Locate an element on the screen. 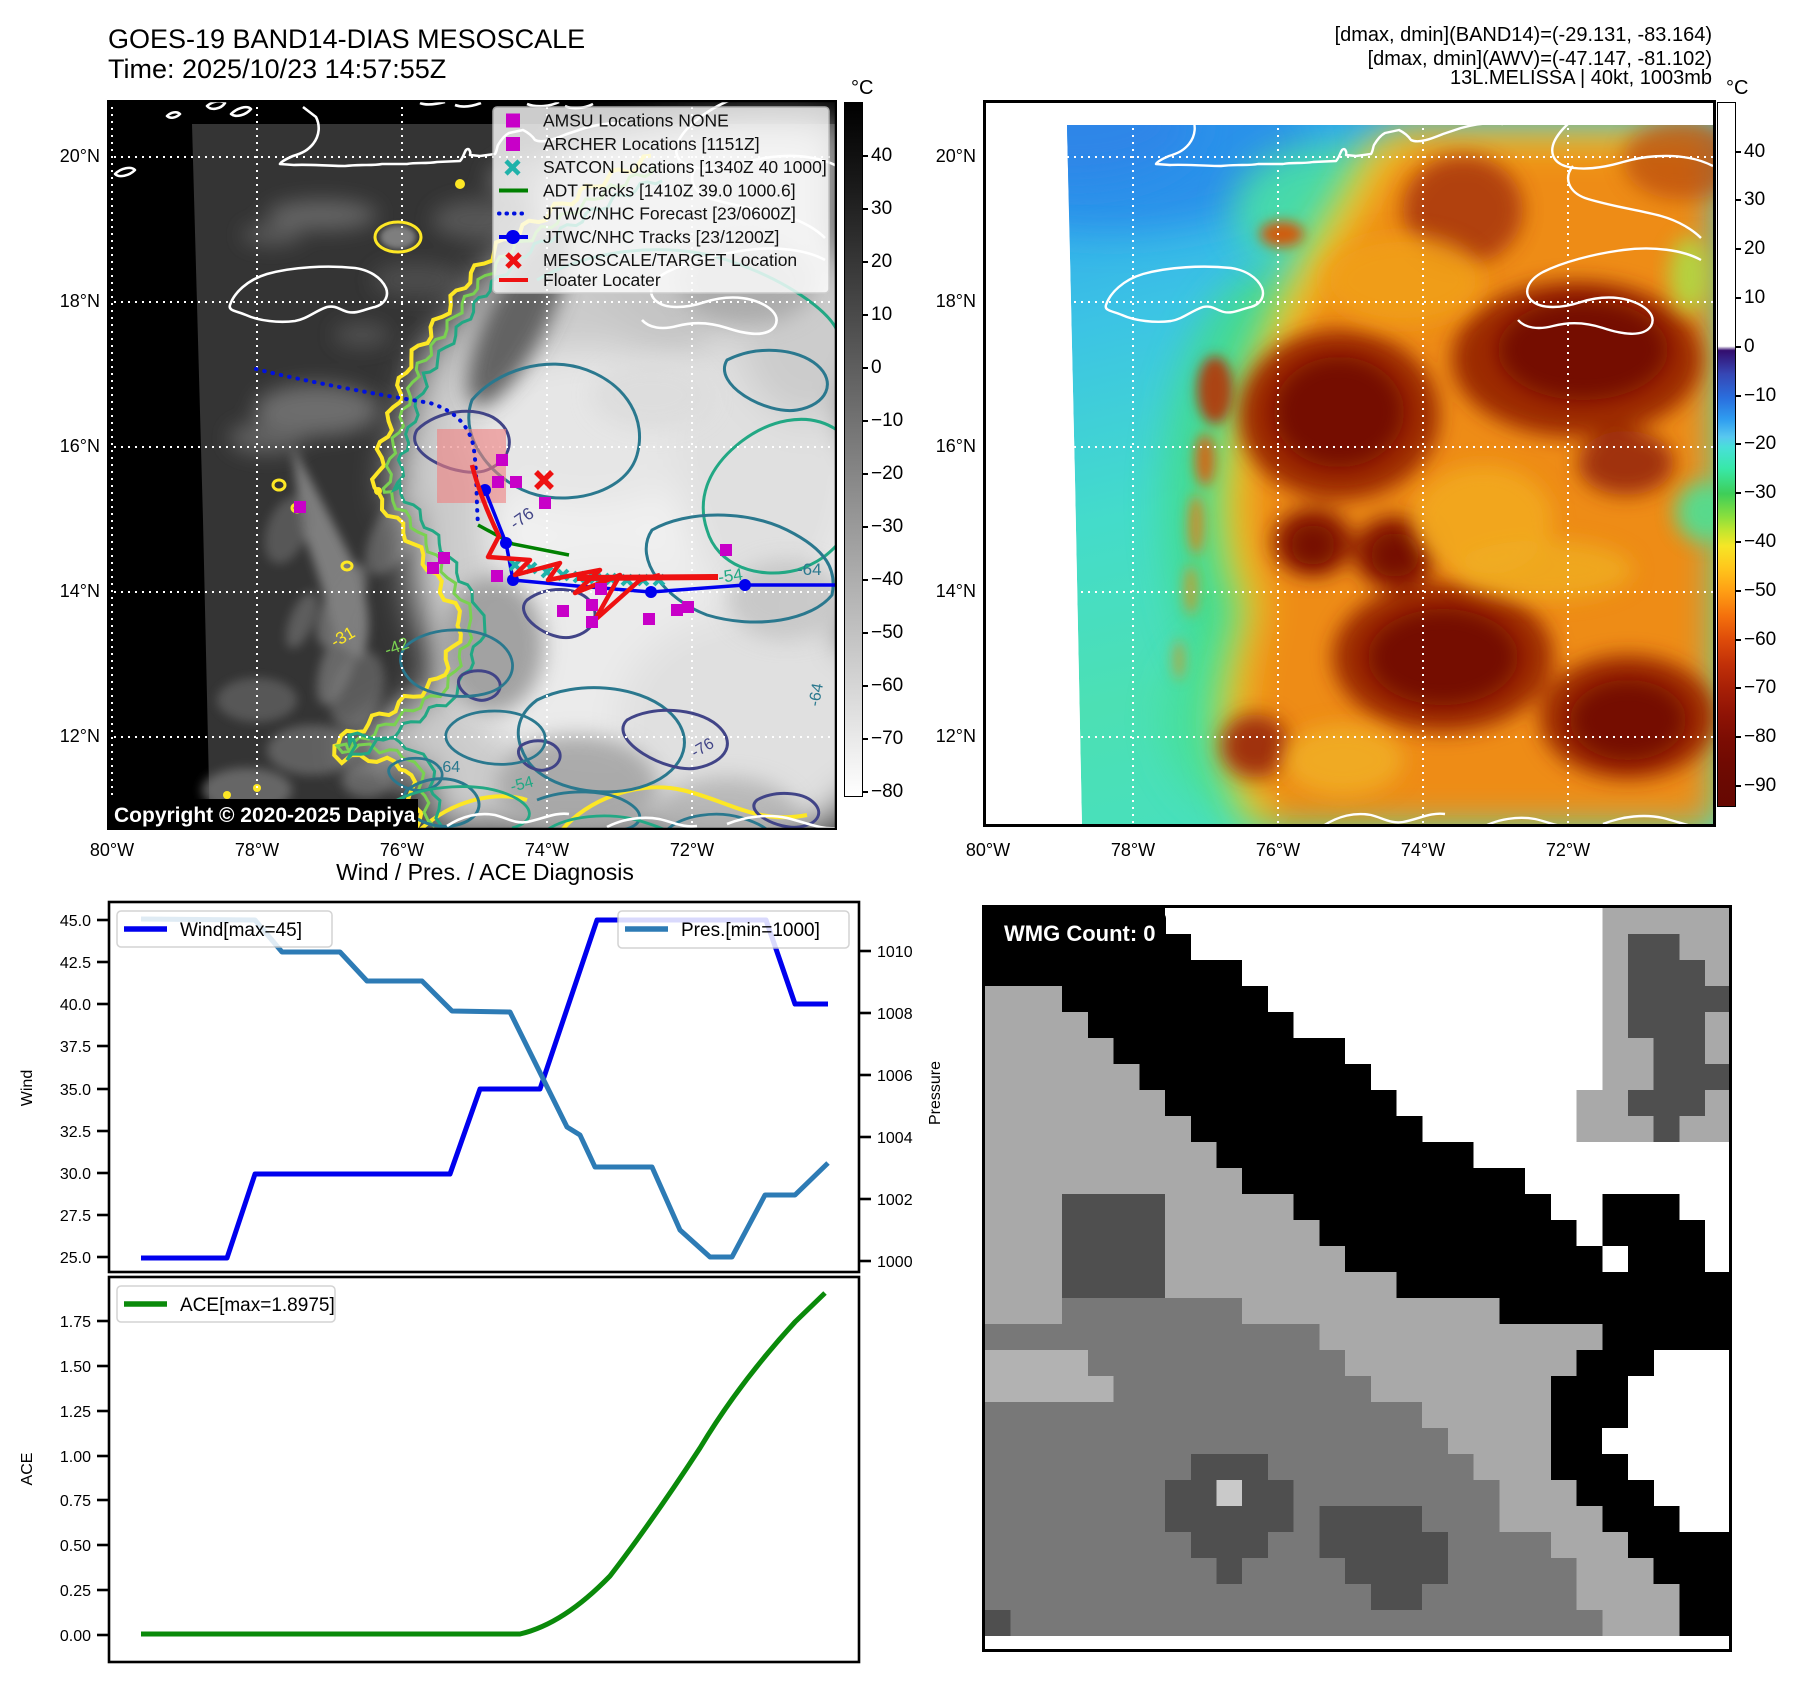 This screenshot has width=1801, height=1690. svg-text: 37.5 is located at coordinates (75, 1047).